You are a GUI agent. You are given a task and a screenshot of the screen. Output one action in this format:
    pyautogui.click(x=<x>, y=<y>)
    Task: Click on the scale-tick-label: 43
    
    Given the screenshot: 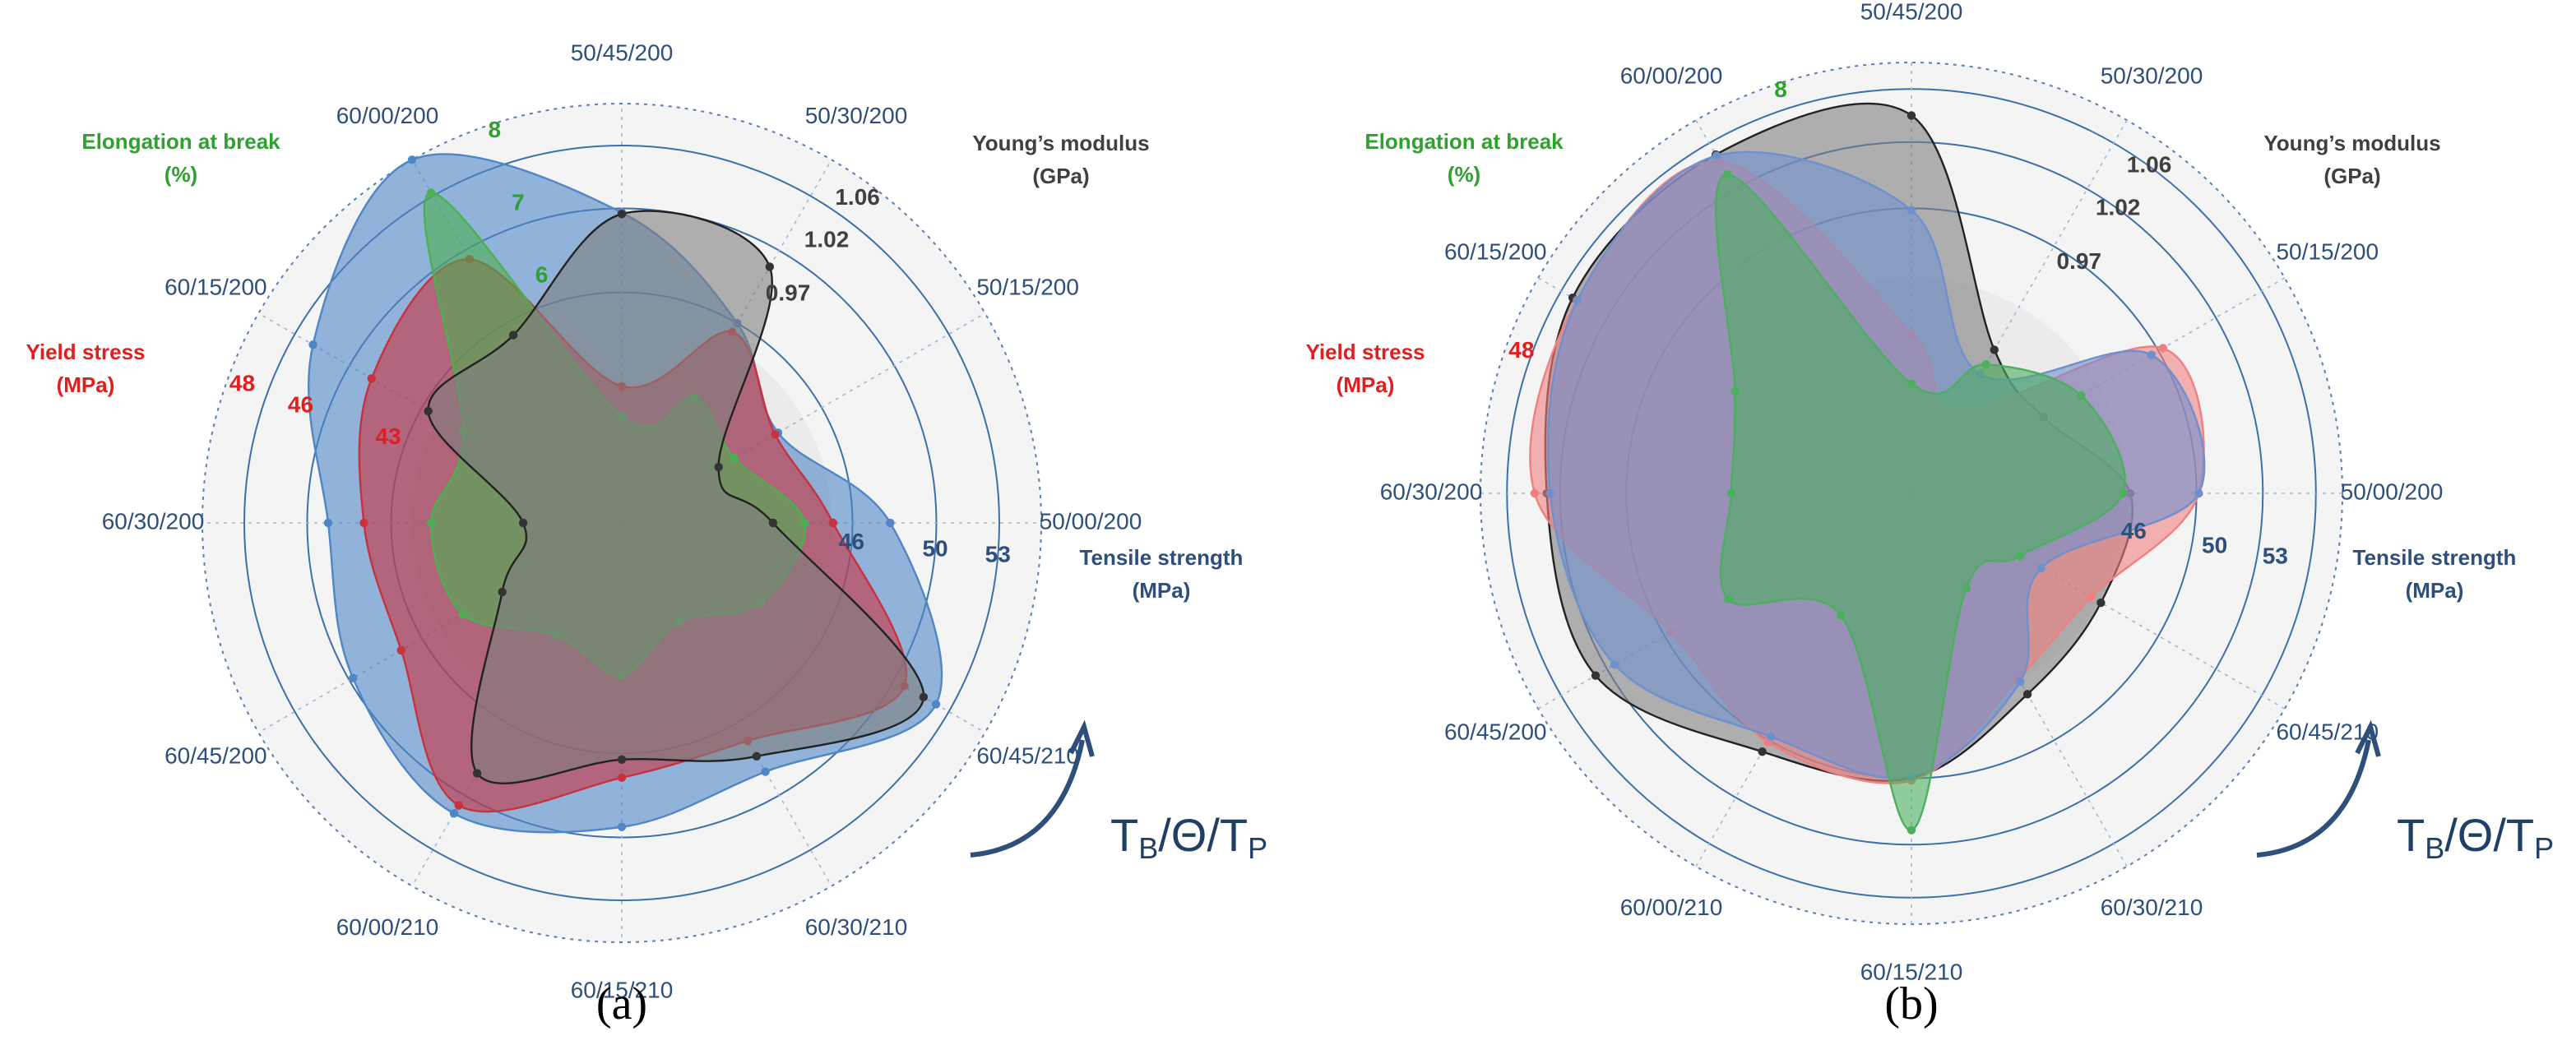 What is the action you would take?
    pyautogui.click(x=388, y=436)
    